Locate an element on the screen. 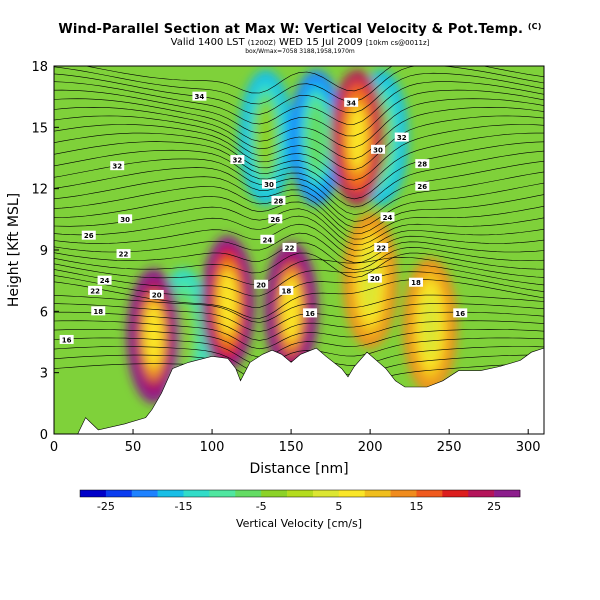  x-tick-label: 300 is located at coordinates (528, 447).